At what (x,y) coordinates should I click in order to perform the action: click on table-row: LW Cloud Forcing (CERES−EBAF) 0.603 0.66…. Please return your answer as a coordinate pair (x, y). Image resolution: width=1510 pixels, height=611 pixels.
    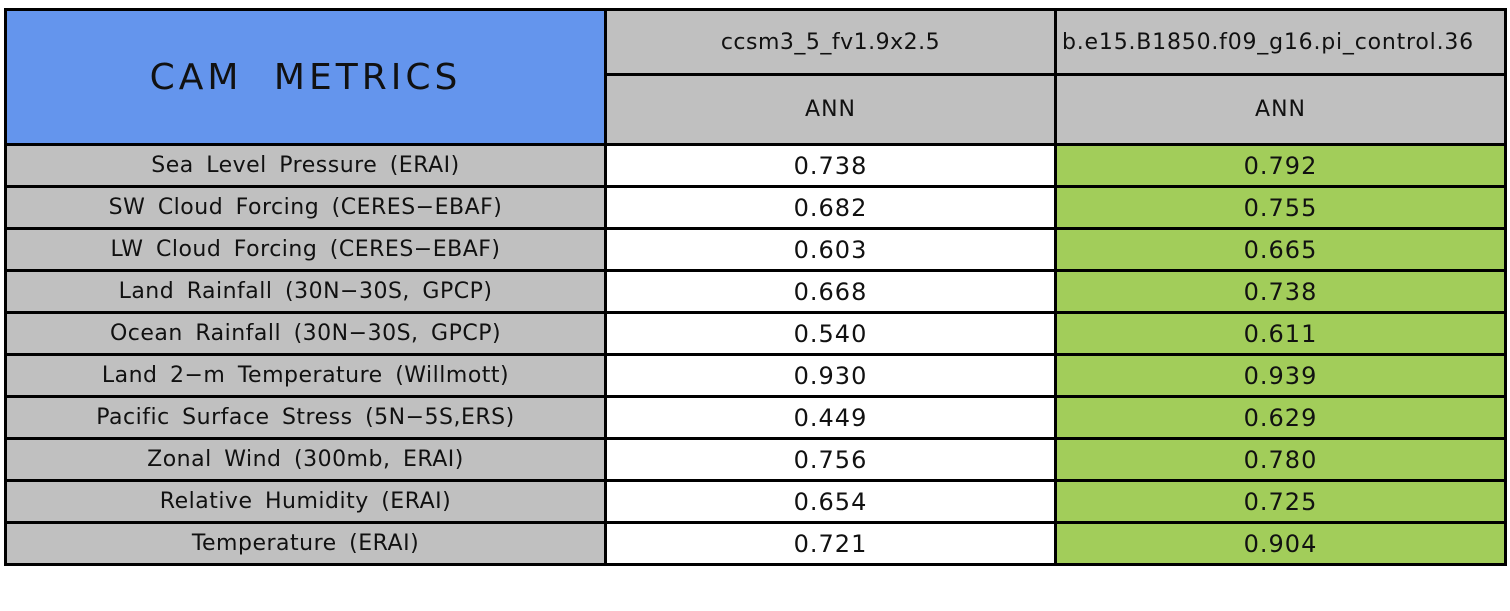
    Looking at the image, I should click on (755, 249).